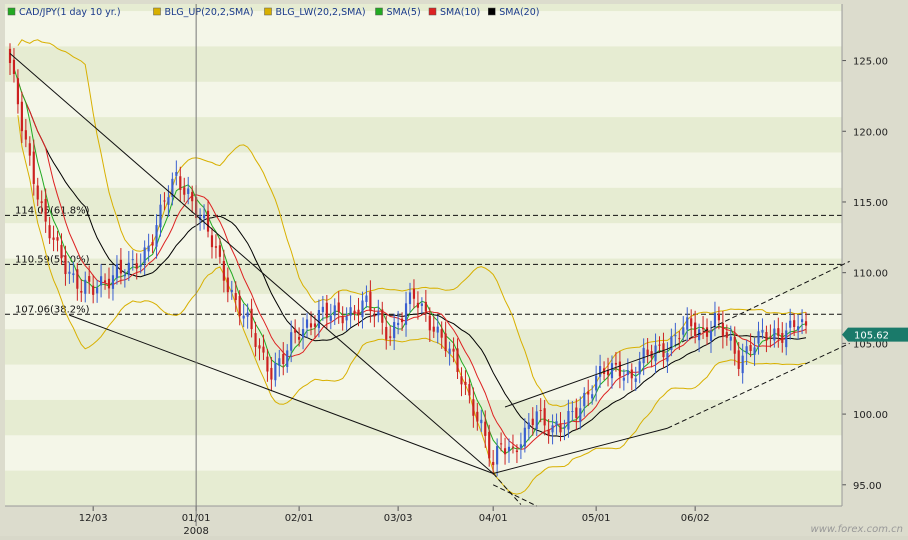  I want to click on last-price-tag, so click(875, 334).